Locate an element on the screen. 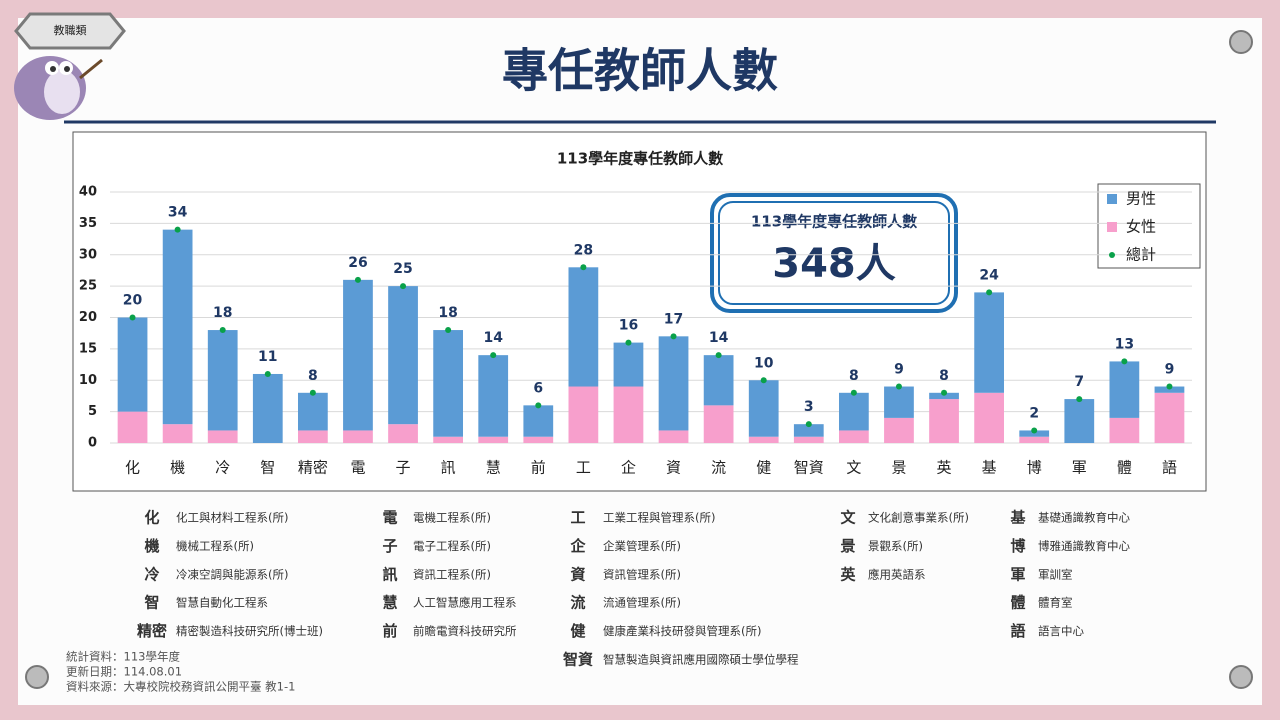 The height and width of the screenshot is (720, 1280). x-tick-label: 景 is located at coordinates (898, 468).